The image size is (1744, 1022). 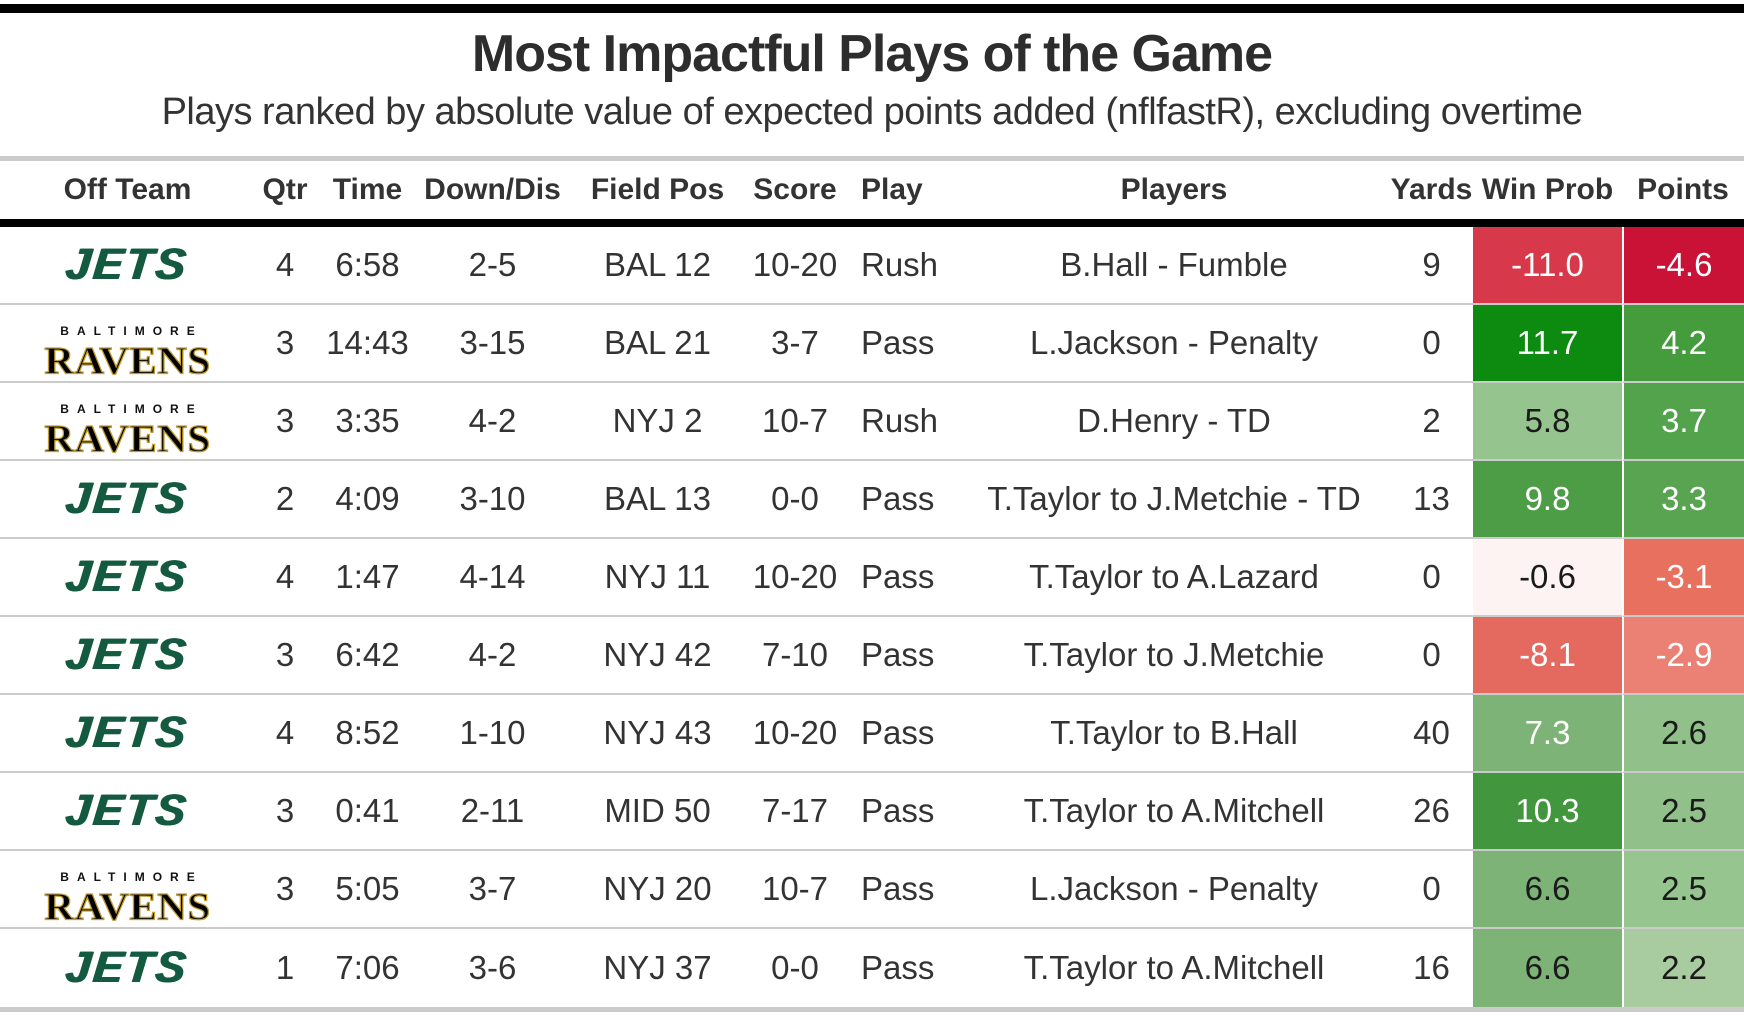 I want to click on cell-win-prob: 6.6, so click(x=1547, y=890).